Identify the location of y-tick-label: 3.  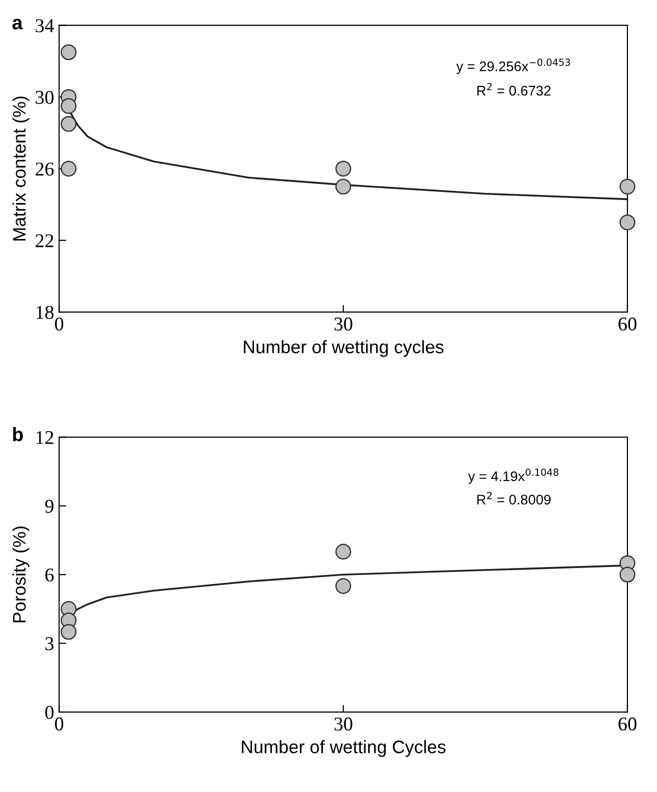
(49, 643).